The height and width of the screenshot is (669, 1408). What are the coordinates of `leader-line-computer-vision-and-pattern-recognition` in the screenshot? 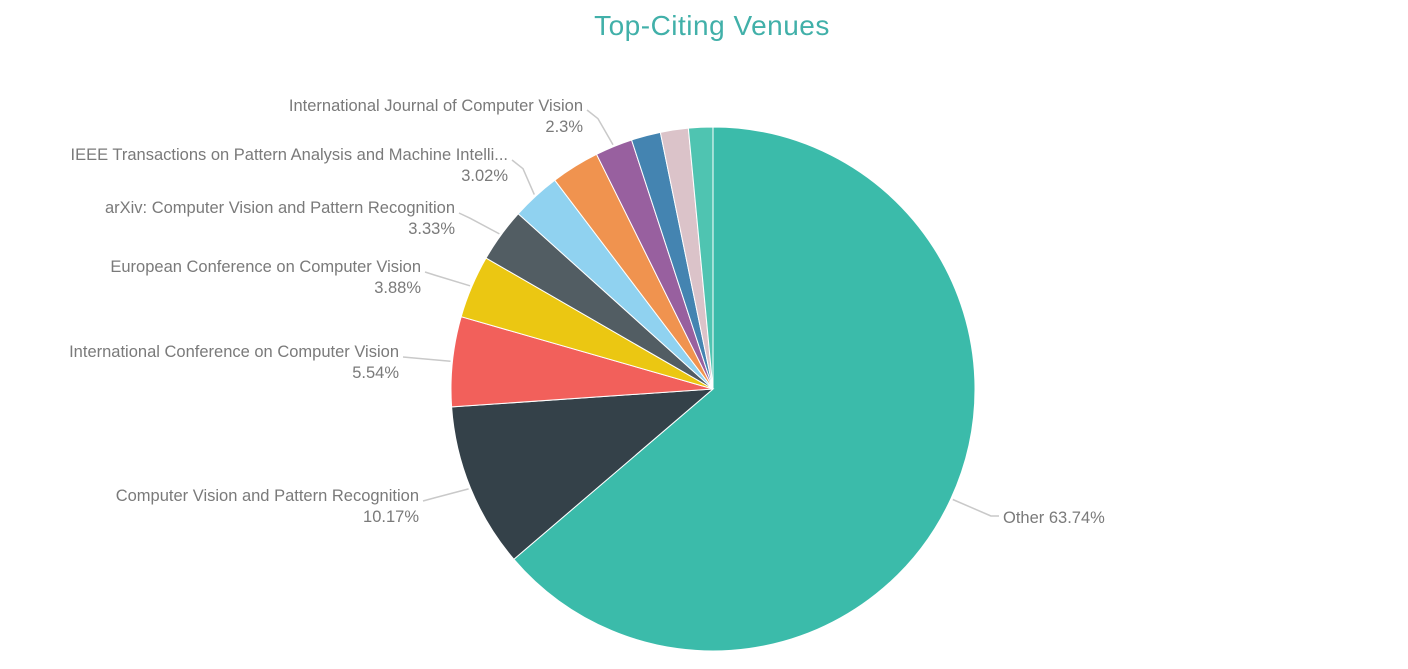 It's located at (445, 495).